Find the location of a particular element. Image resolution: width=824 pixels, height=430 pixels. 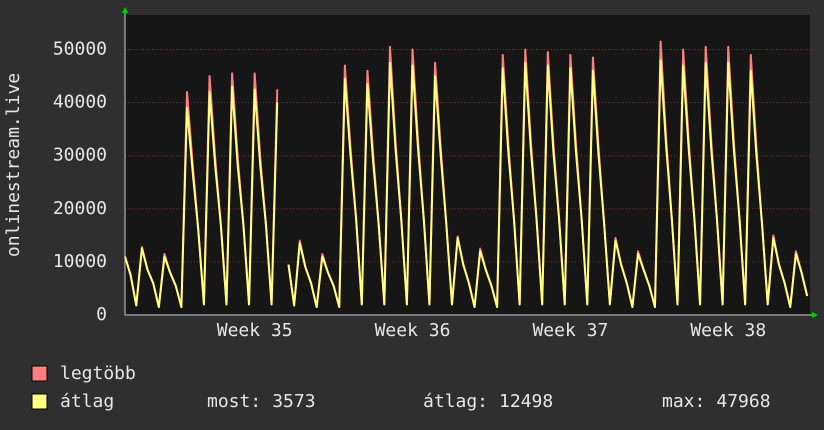

stat: most: 3573 is located at coordinates (261, 401).